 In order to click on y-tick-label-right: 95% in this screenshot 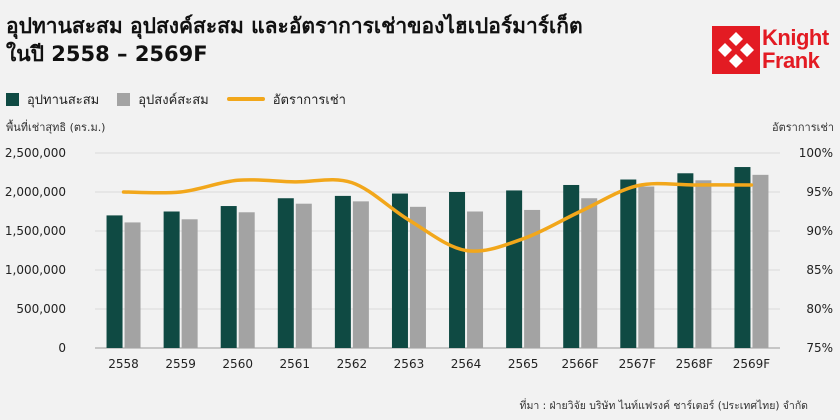, I will do `click(819, 192)`.